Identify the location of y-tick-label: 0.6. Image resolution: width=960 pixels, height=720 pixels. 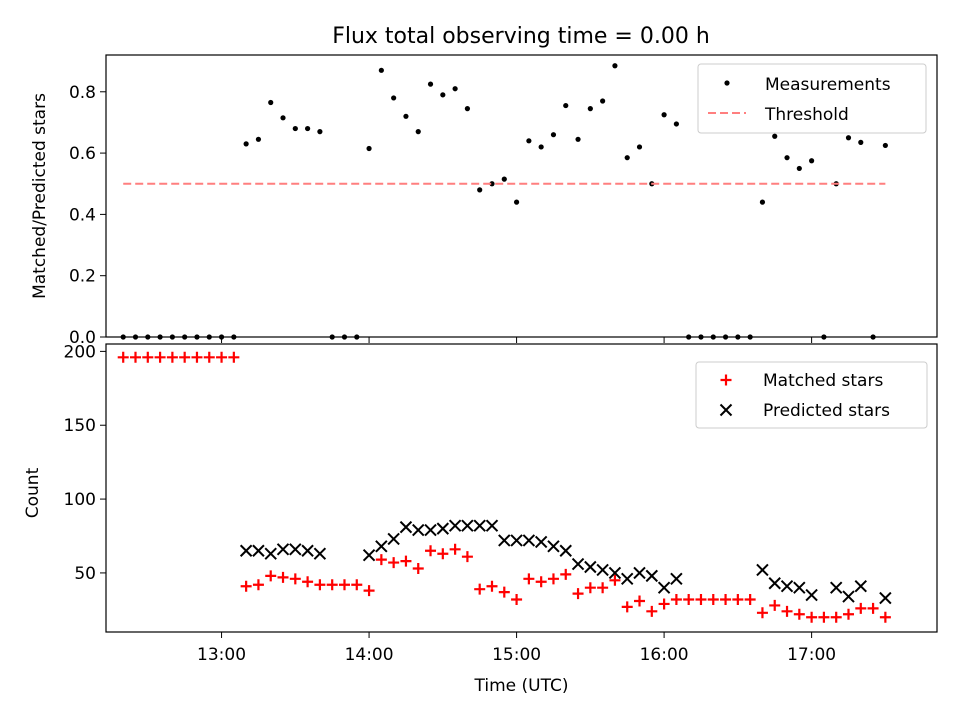
(82, 154).